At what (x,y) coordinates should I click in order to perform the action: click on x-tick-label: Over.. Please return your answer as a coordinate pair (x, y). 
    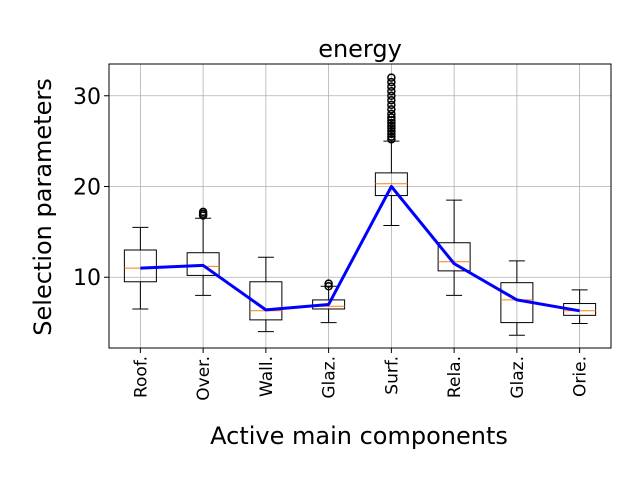
    Looking at the image, I should click on (204, 378).